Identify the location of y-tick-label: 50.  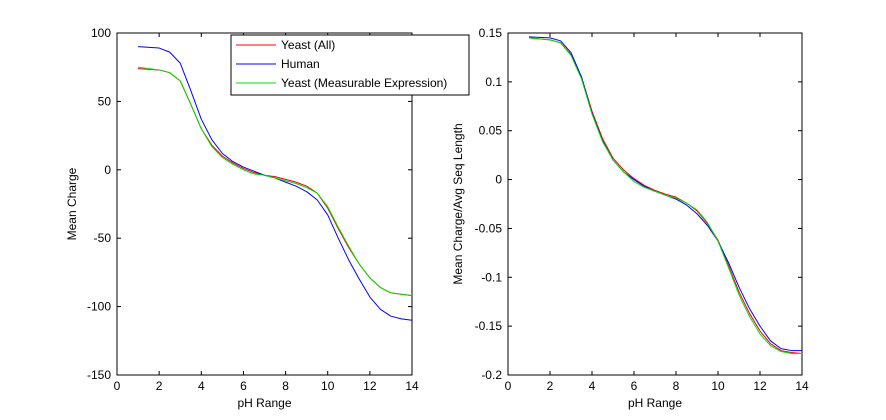
(105, 101).